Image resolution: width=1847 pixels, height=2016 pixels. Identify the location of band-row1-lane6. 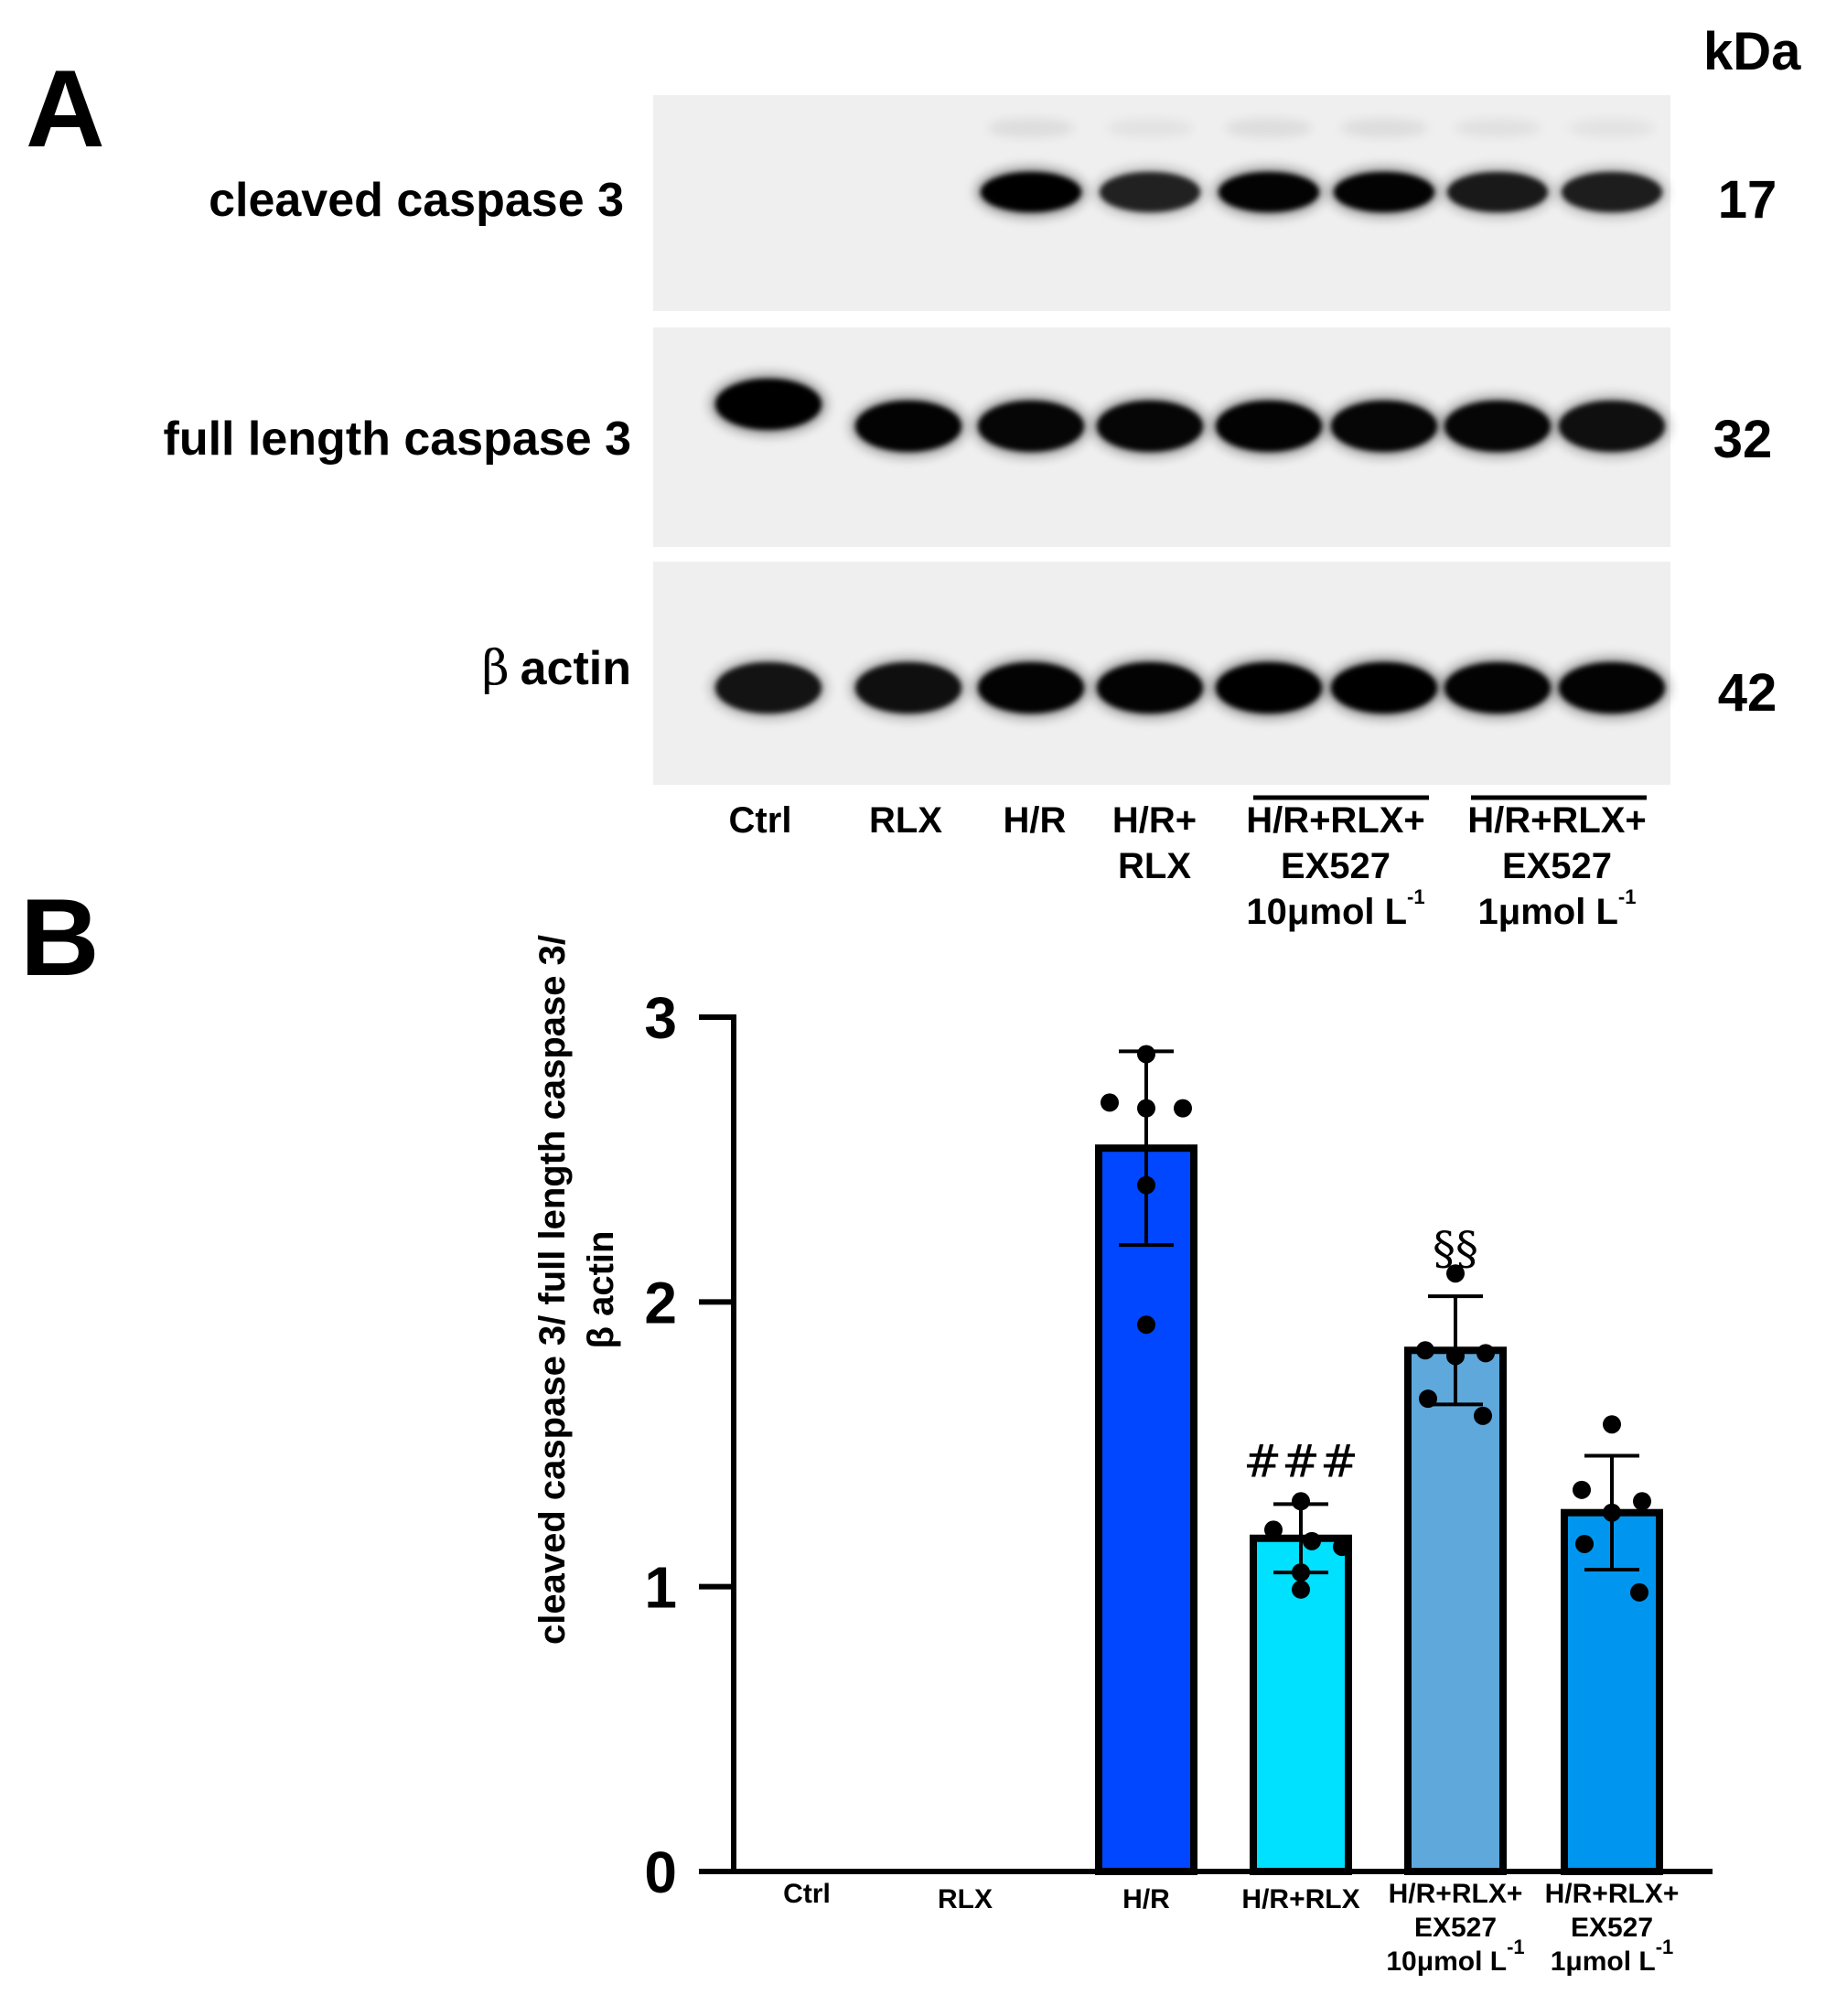
(1497, 426).